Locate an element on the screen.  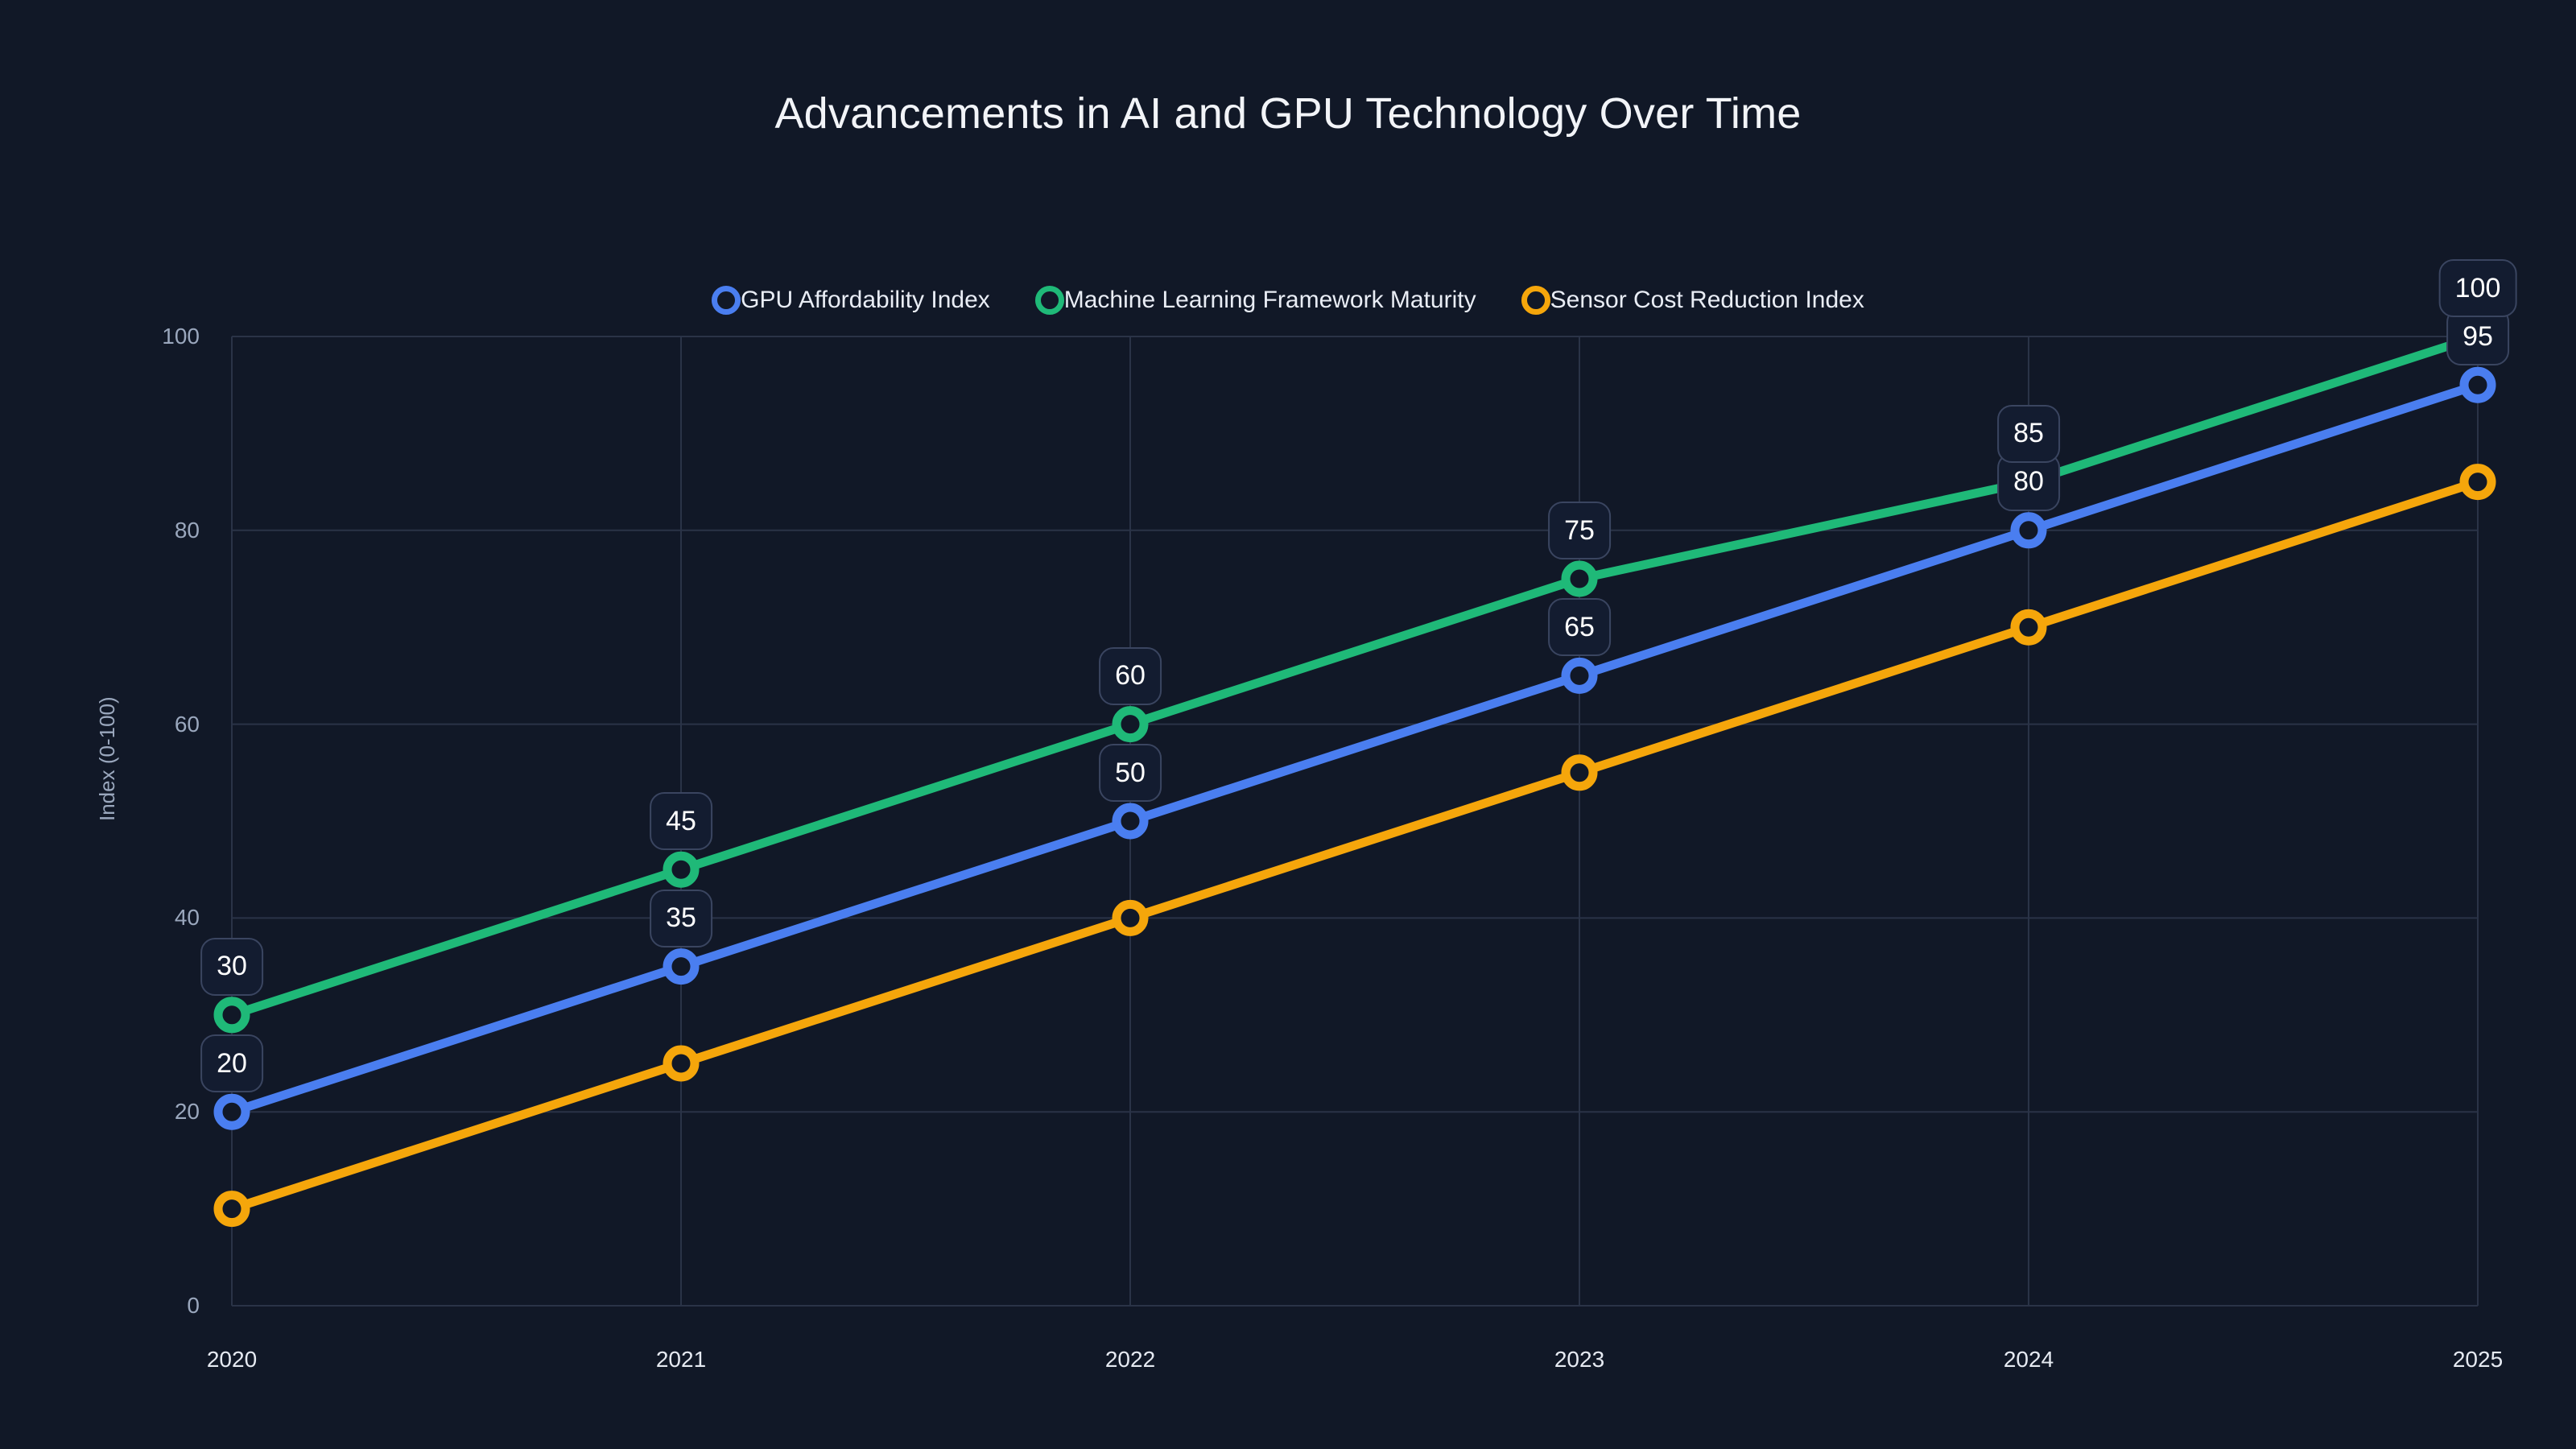
legend-item-1: Machine Learning Framework Maturity is located at coordinates (1255, 300).